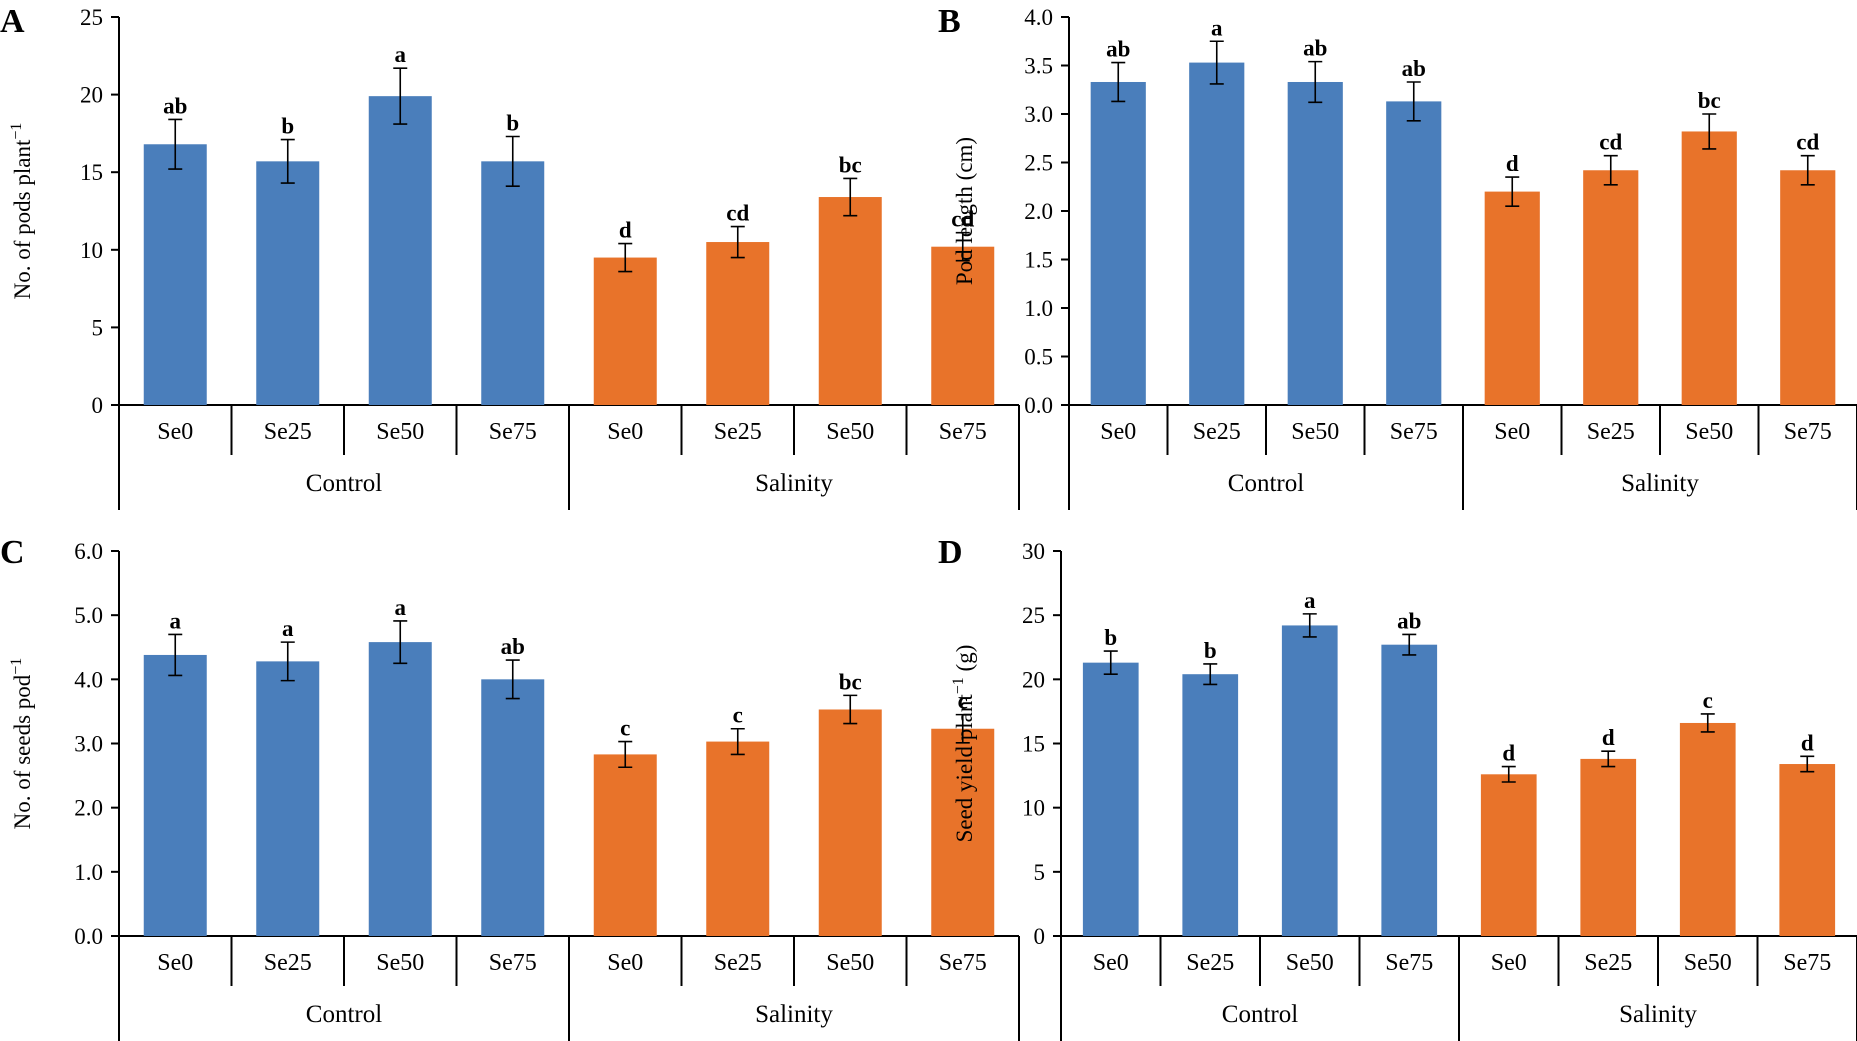 The image size is (1857, 1041). I want to click on panel-letter: D, so click(950, 552).